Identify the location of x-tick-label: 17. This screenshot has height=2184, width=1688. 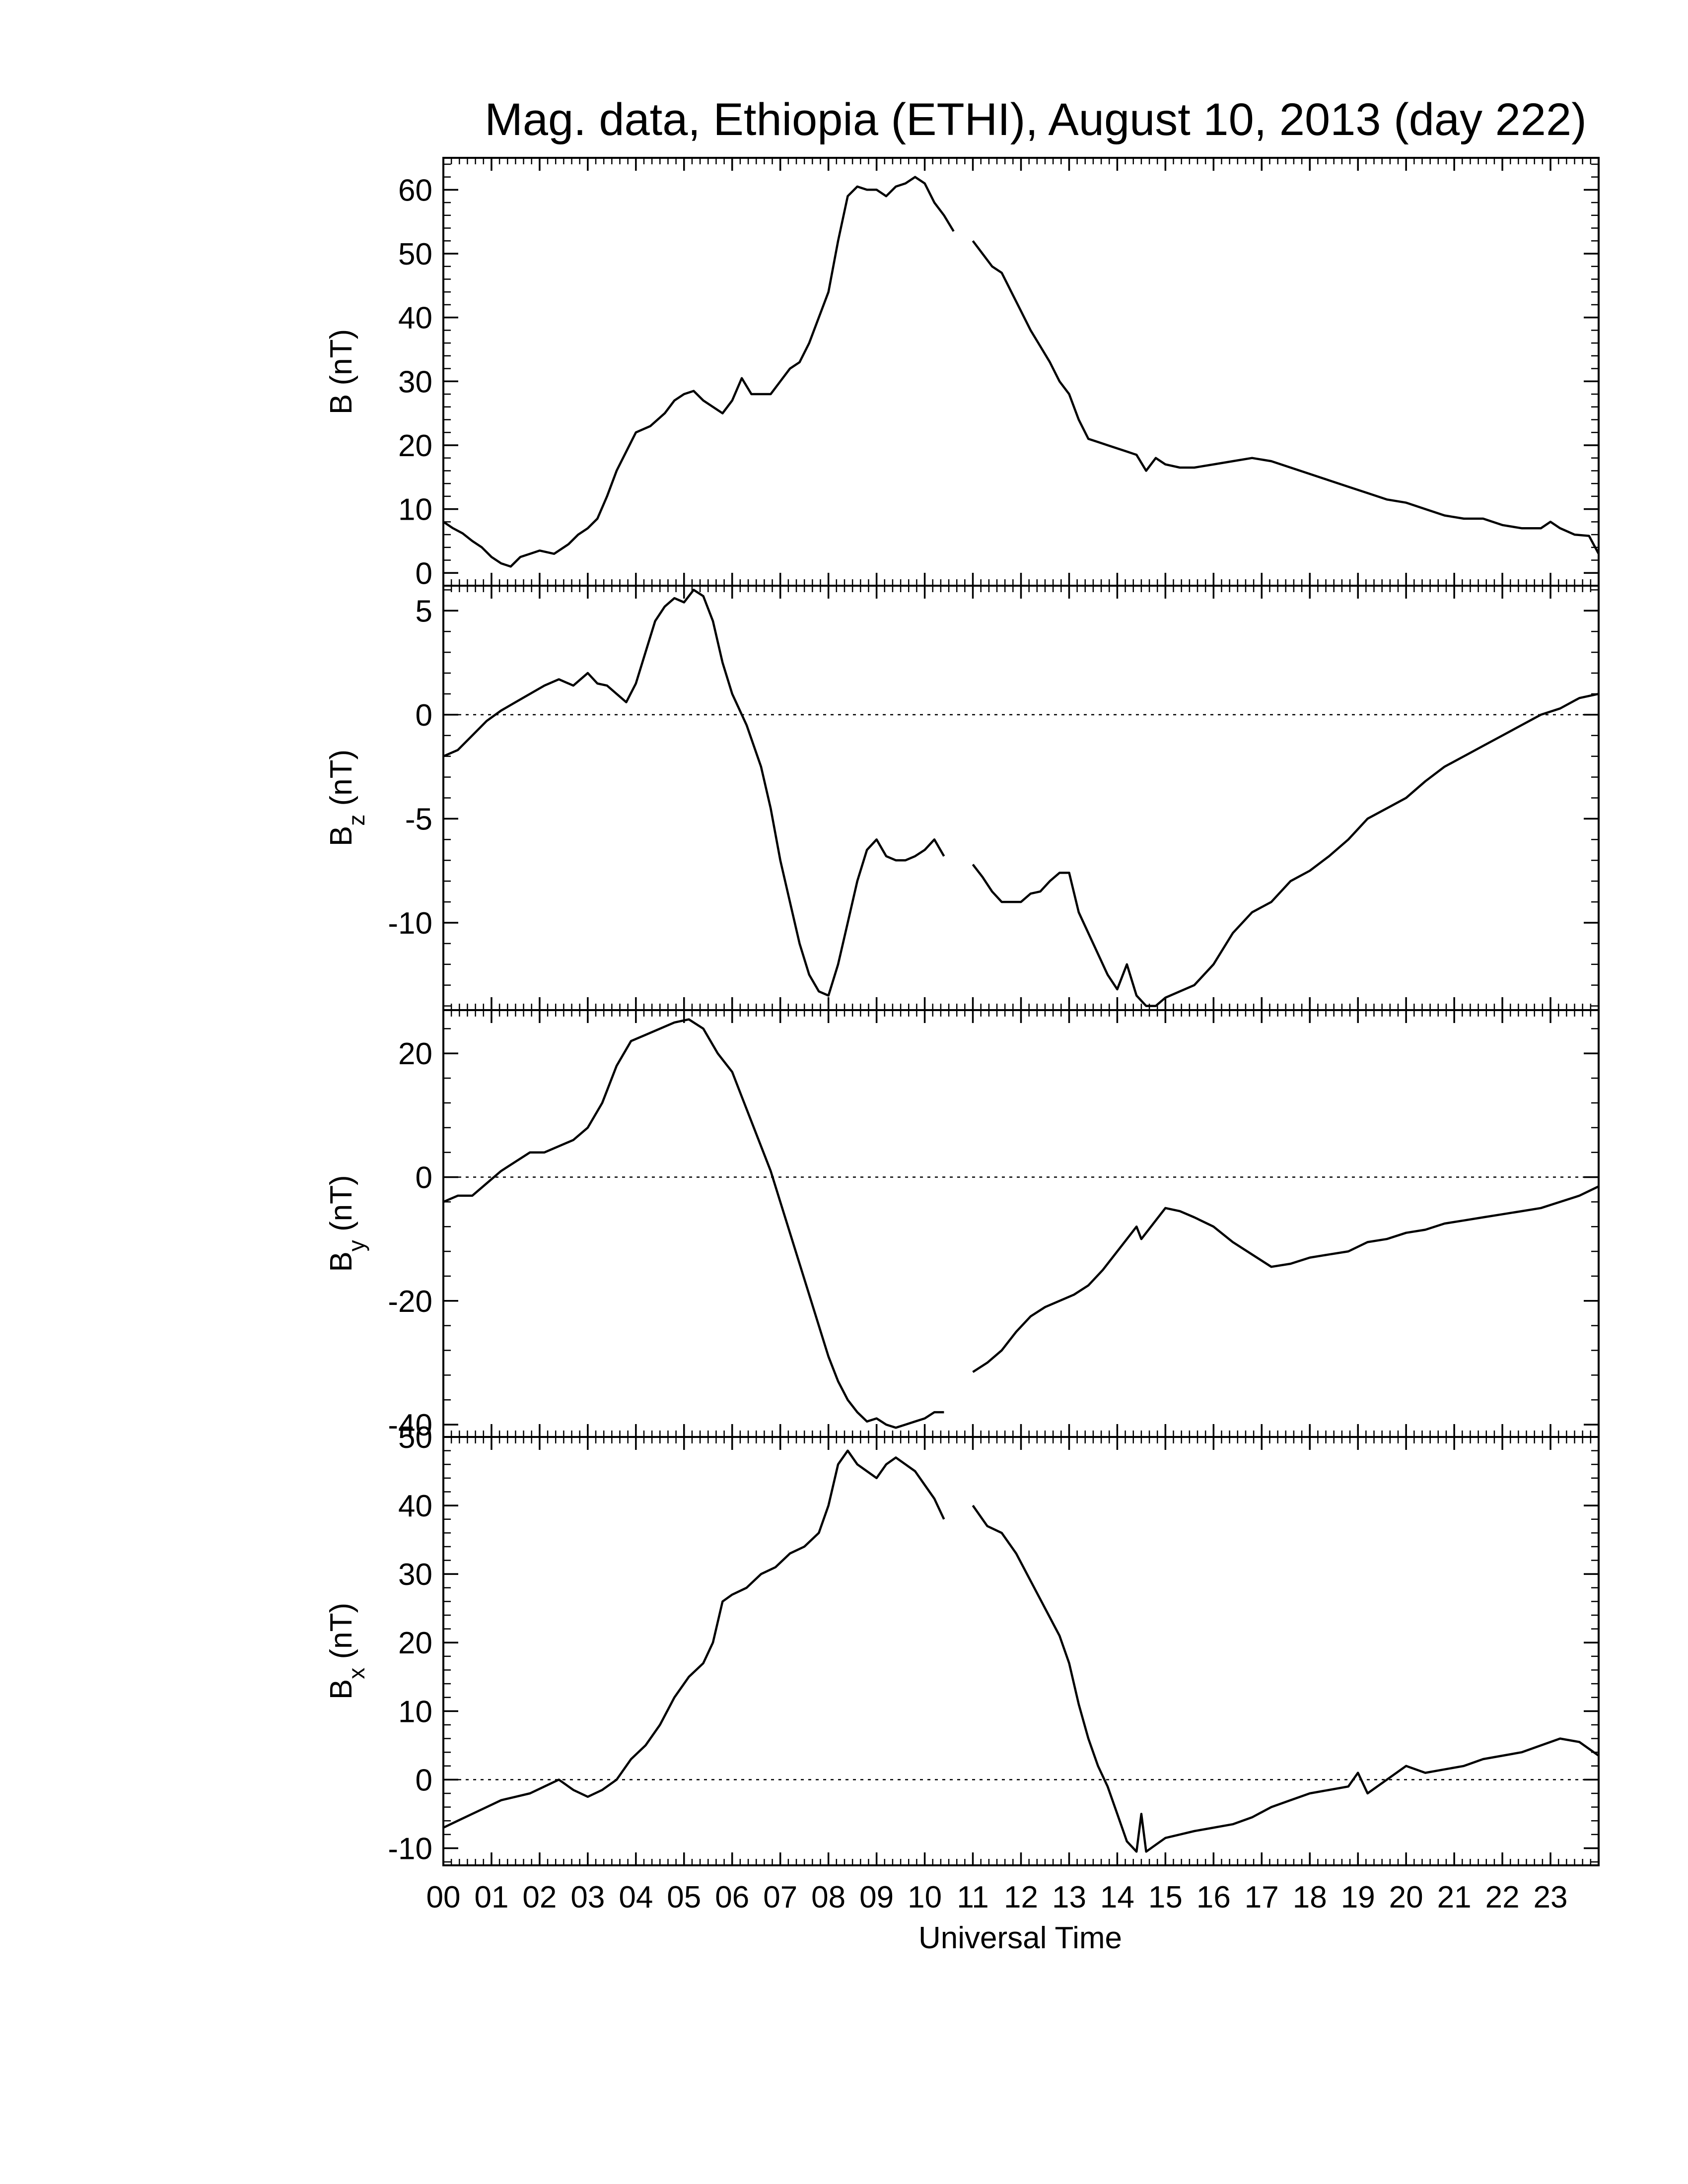
(1262, 1897).